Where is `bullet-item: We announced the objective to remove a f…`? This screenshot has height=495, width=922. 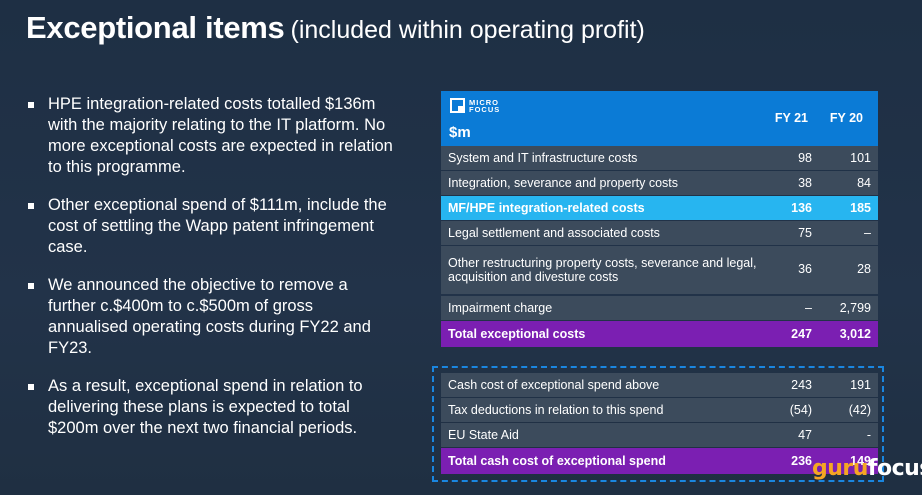
bullet-item: We announced the objective to remove a f… is located at coordinates (210, 317).